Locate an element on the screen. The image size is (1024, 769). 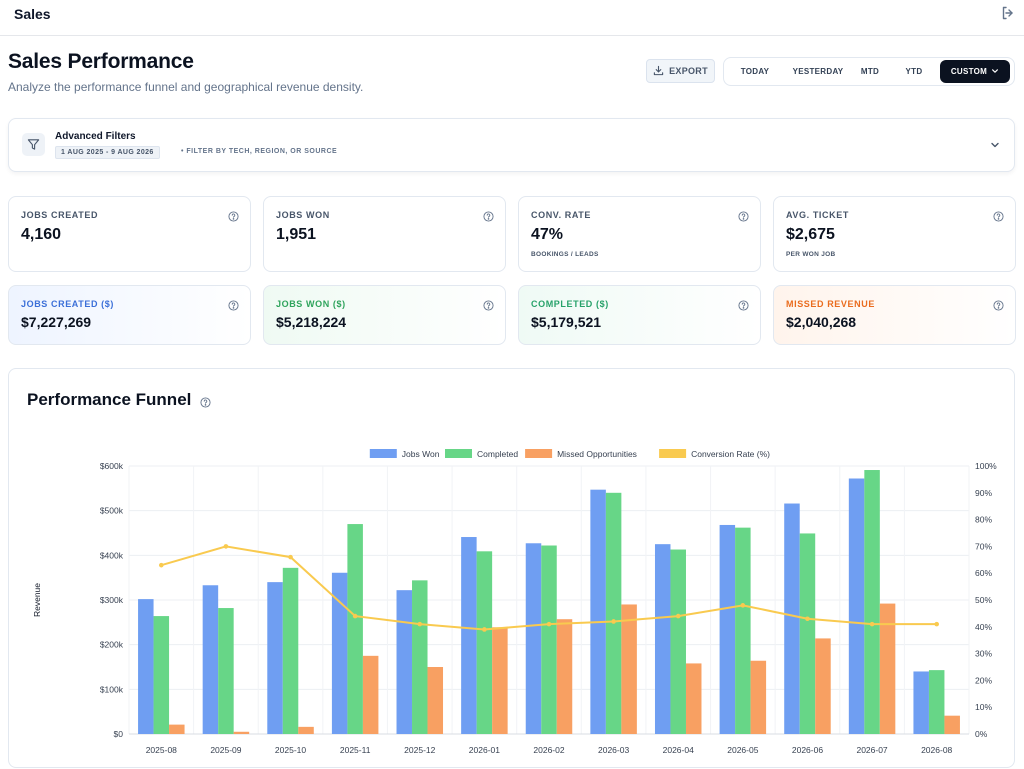
export-button: EXPORT is located at coordinates (680, 71).